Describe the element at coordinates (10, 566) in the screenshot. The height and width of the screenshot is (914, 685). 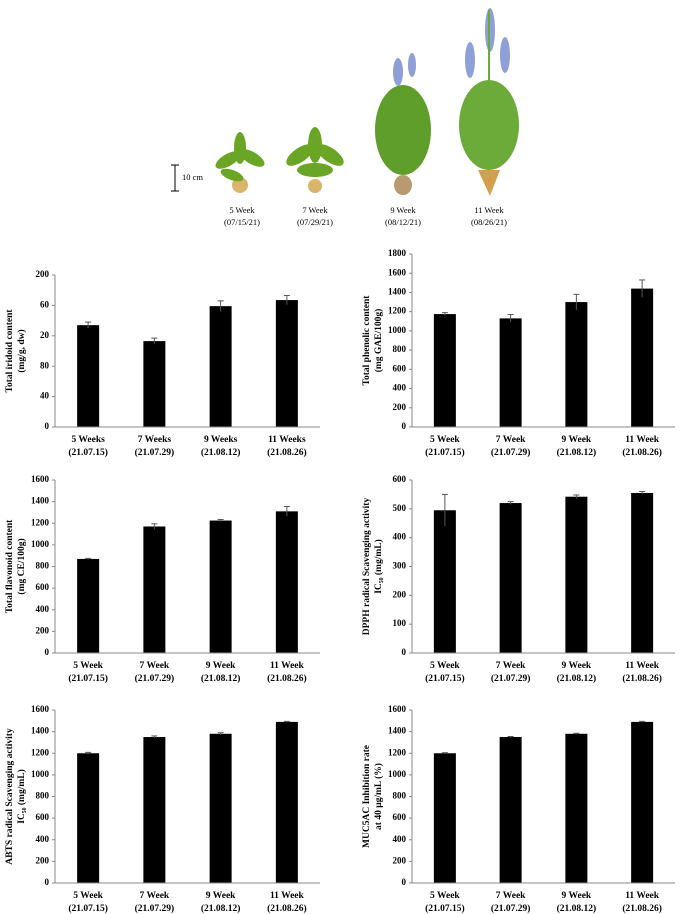
I see `y-axis-label: Total flavonoid content` at that location.